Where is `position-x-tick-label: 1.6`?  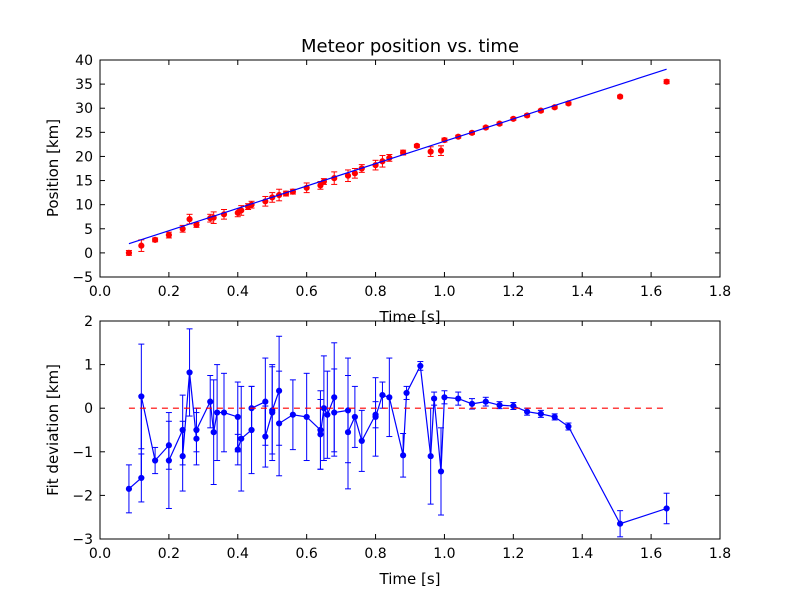 position-x-tick-label: 1.6 is located at coordinates (651, 292).